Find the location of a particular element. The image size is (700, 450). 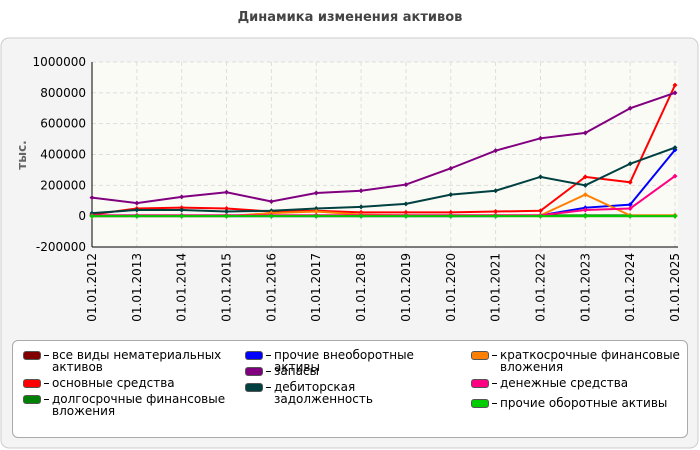

y-axis-label: тыс. is located at coordinates (22, 154).